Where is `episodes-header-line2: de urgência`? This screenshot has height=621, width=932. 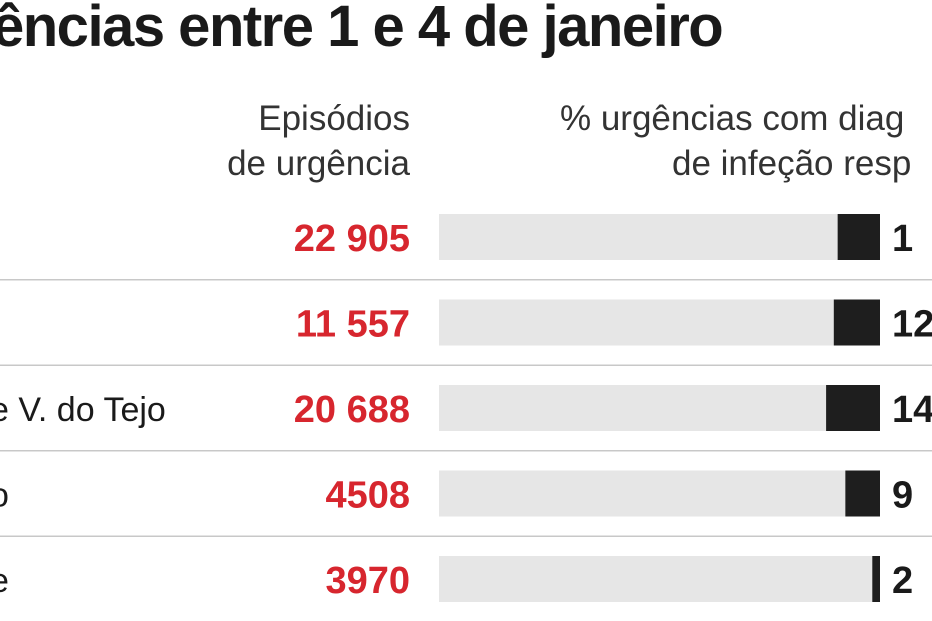 episodes-header-line2: de urgência is located at coordinates (318, 163).